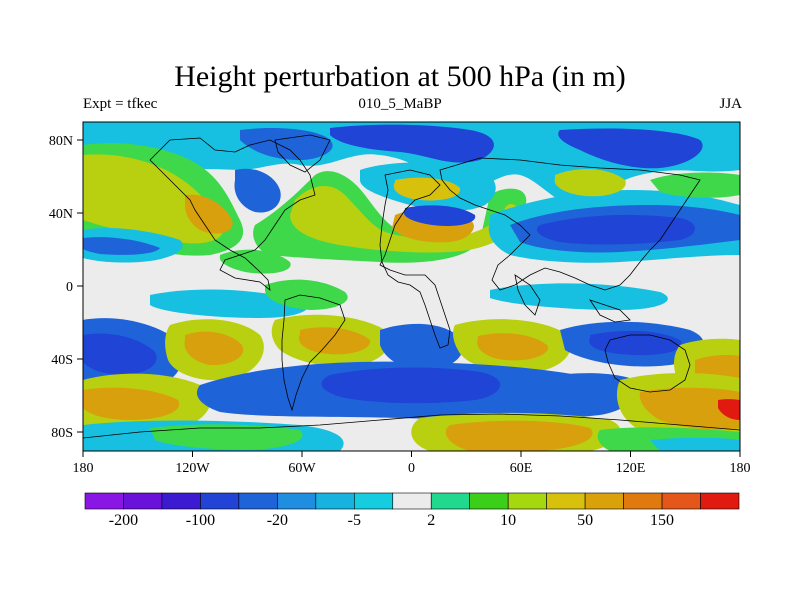 The height and width of the screenshot is (600, 800). I want to click on contour-ant-orange-main, so click(519, 435).